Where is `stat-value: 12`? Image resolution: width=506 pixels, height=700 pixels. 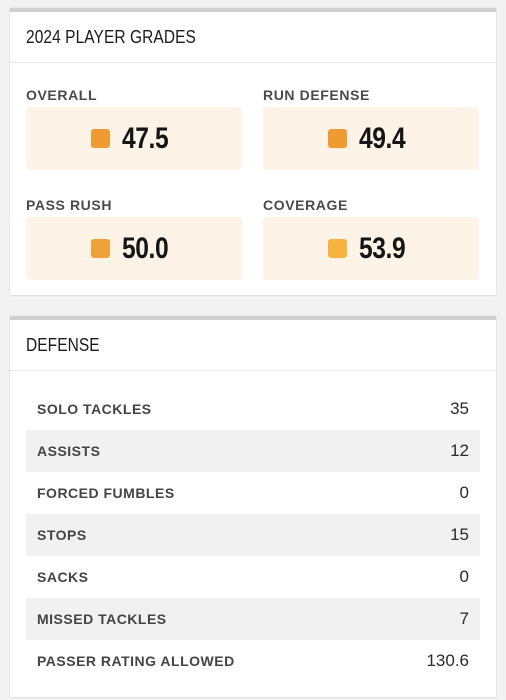 stat-value: 12 is located at coordinates (459, 450).